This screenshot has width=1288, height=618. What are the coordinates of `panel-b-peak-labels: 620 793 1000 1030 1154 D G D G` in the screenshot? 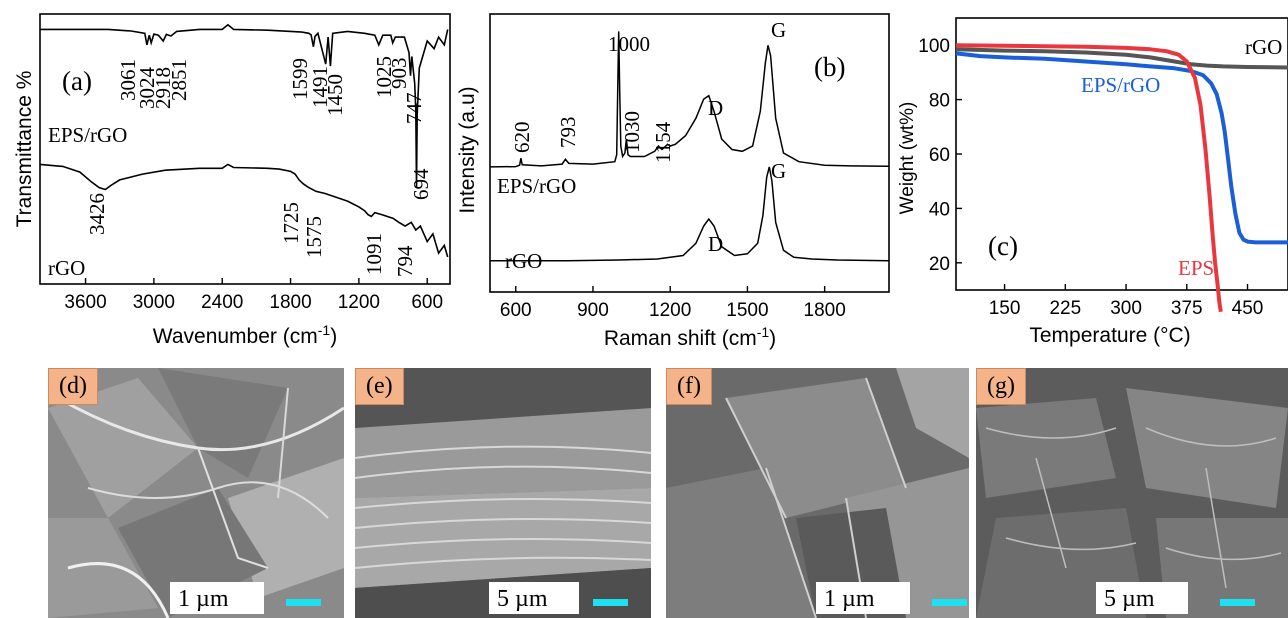 It's located at (648, 137).